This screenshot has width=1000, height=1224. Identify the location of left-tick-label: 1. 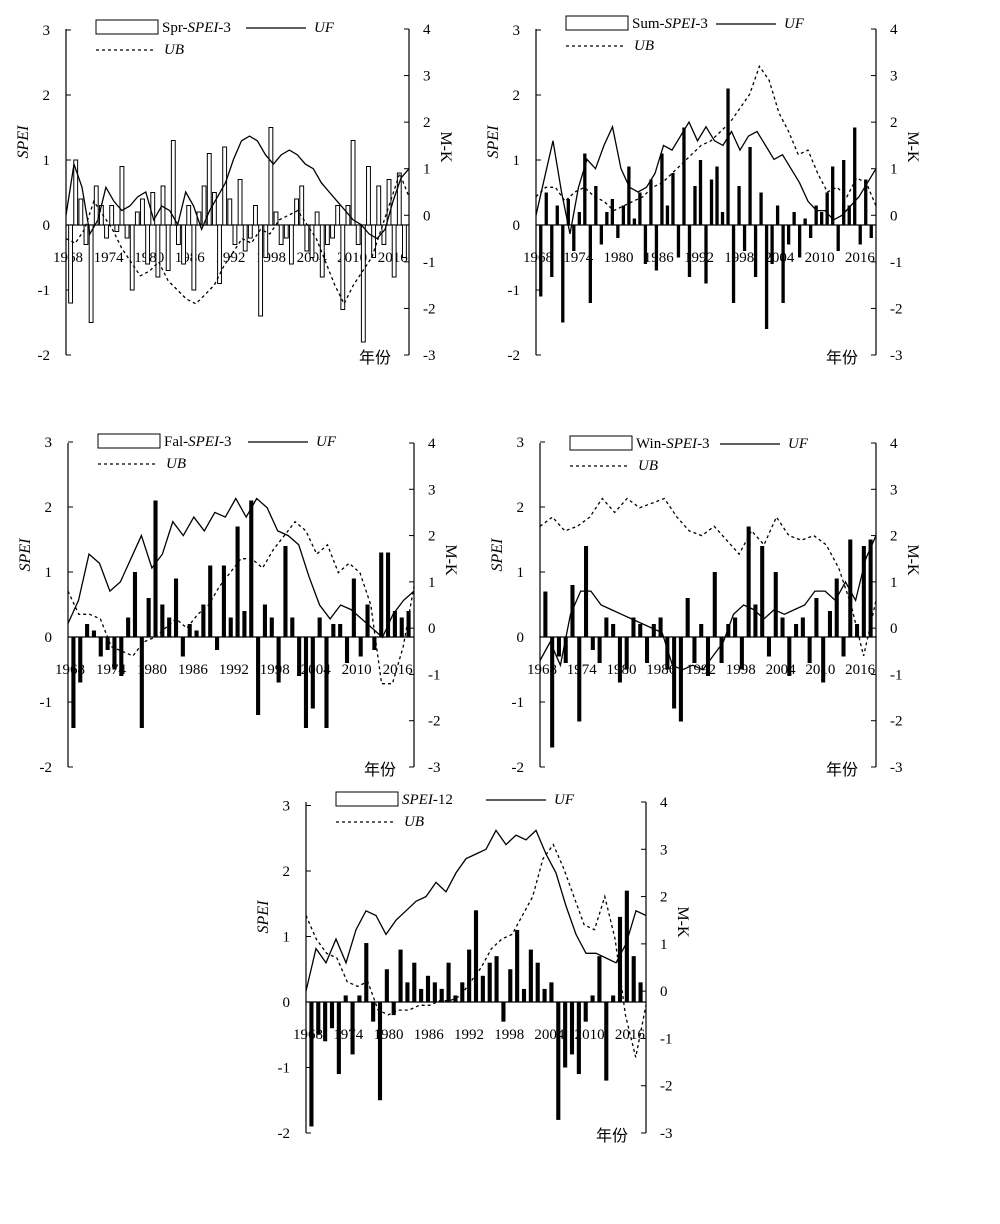
(521, 573).